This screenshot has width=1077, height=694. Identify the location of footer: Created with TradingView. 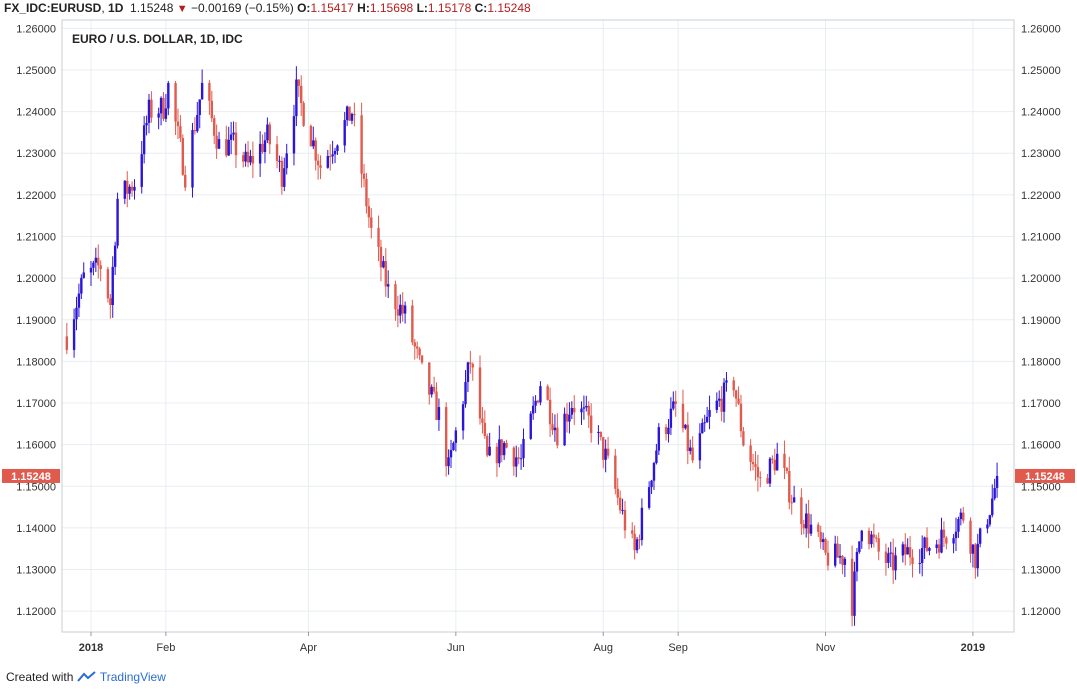
(86, 677).